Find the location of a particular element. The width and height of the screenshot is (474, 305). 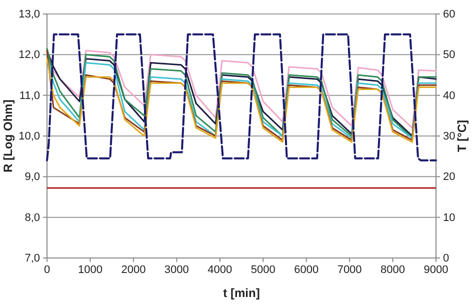

y2-tick-label: 40 is located at coordinates (449, 96).